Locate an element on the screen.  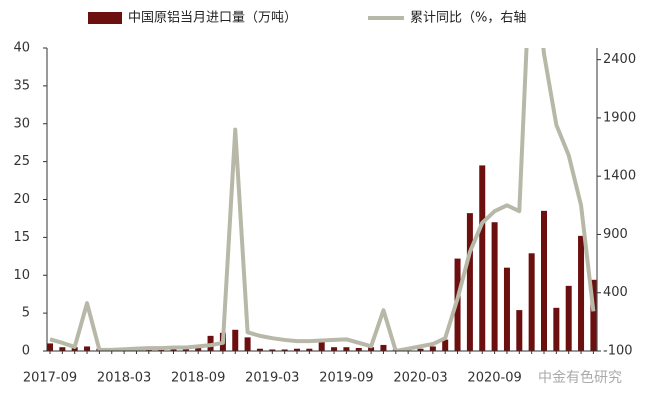
y2-tick-label: 900 is located at coordinates (615, 234).